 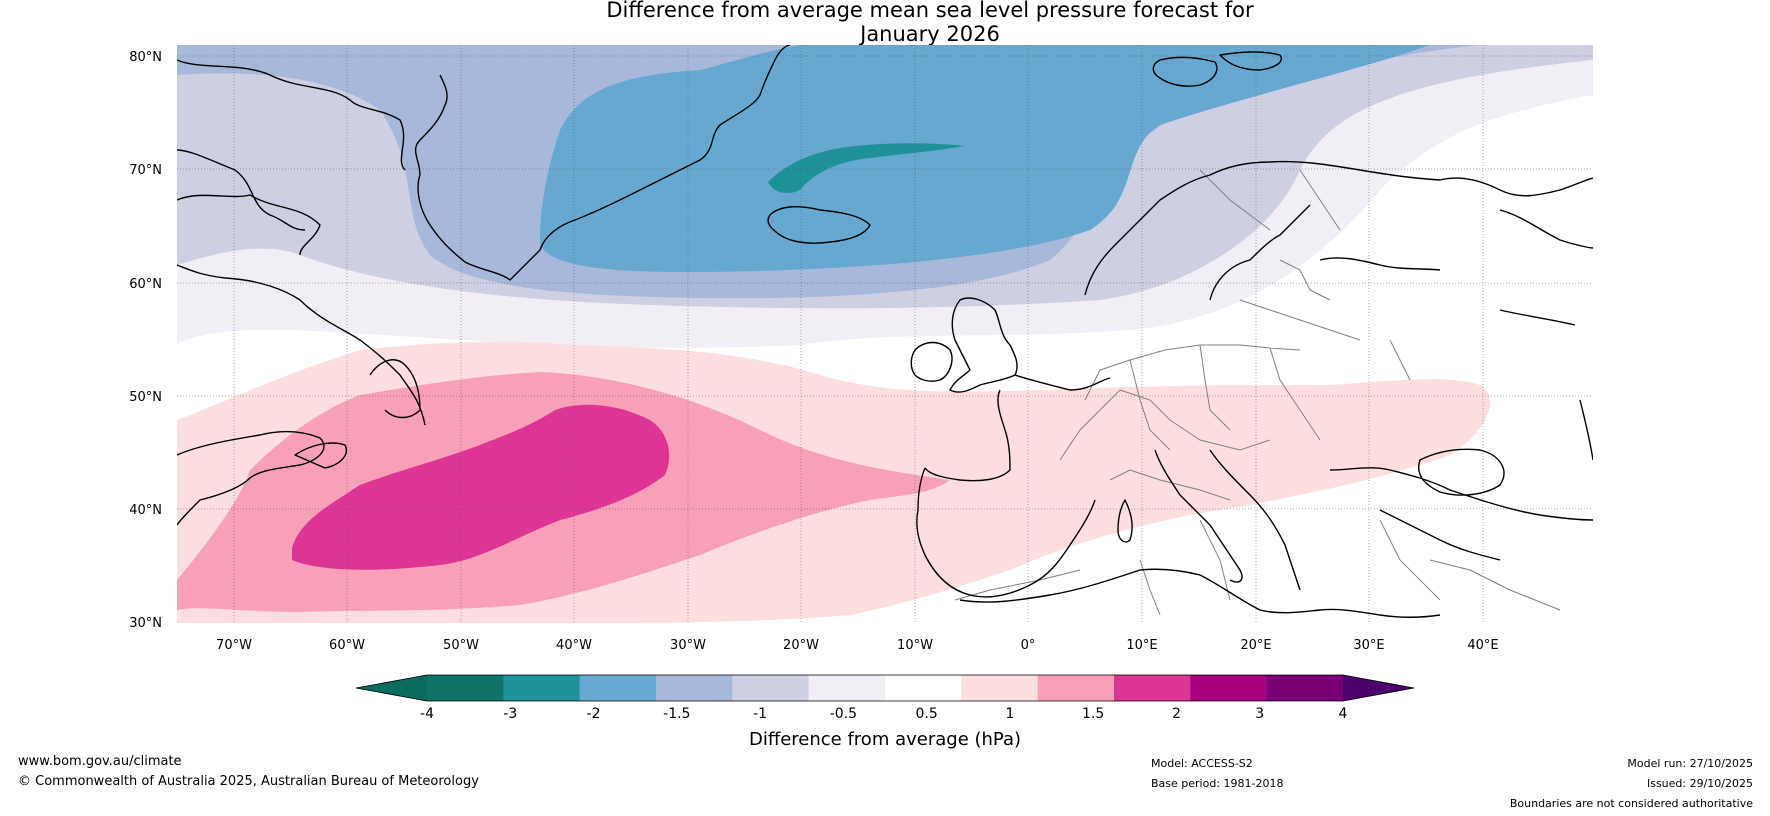 What do you see at coordinates (145, 284) in the screenshot?
I see `lat-label: 60°N` at bounding box center [145, 284].